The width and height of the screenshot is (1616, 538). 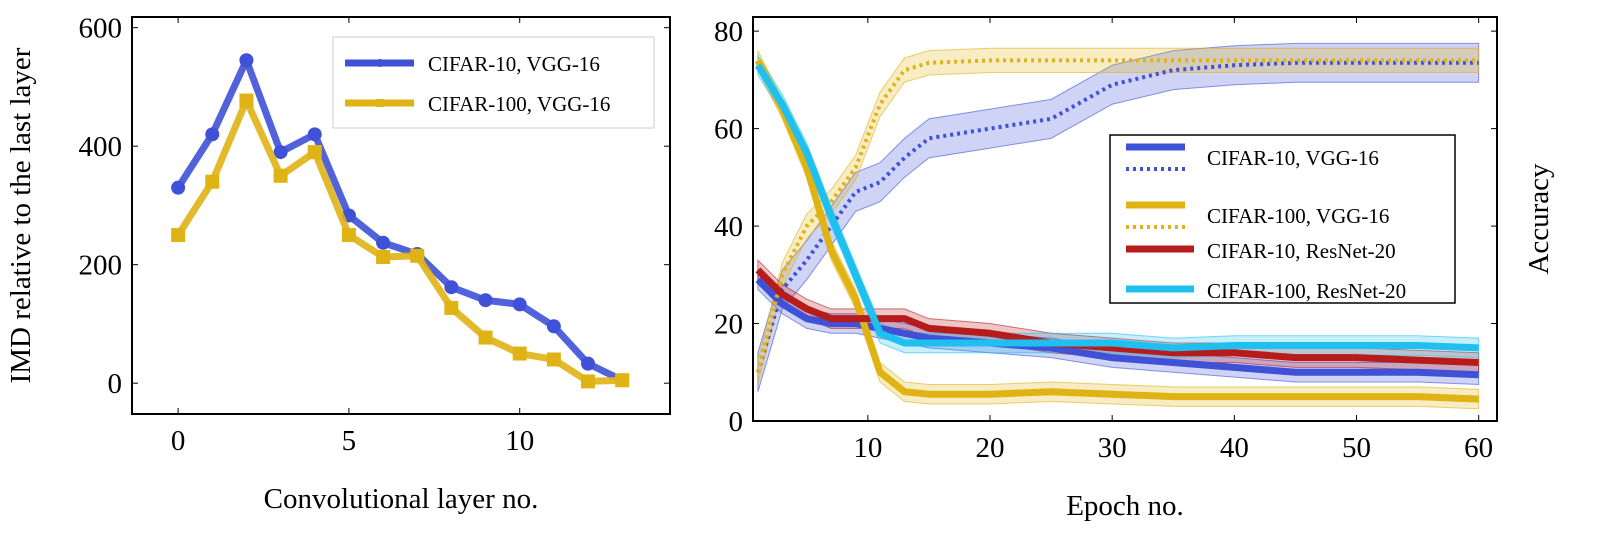 What do you see at coordinates (728, 227) in the screenshot?
I see `y-tick-label: 40` at bounding box center [728, 227].